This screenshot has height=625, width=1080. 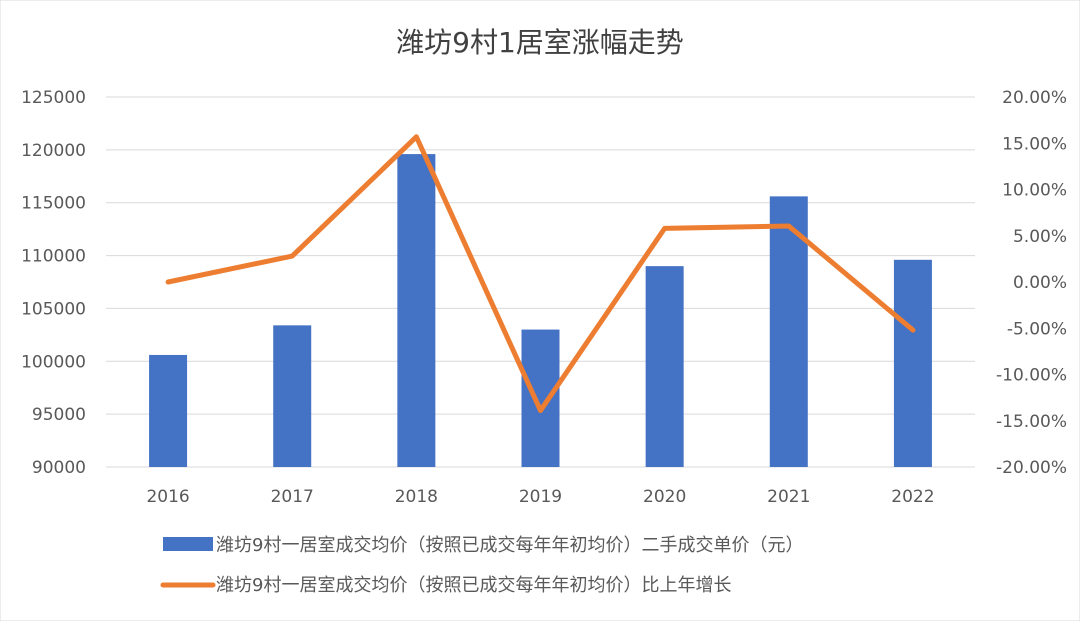 What do you see at coordinates (473, 585) in the screenshot?
I see `legend-label-line: 潍坊9村一居室成交均价（按照已成交每年年初均价）比上年增长` at bounding box center [473, 585].